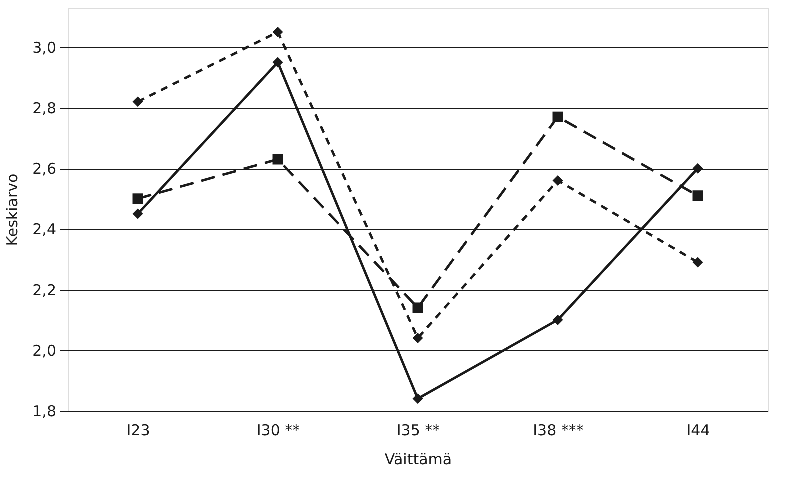 The image size is (799, 481). What do you see at coordinates (558, 431) in the screenshot?
I see `x-tick-label: I38 ***` at bounding box center [558, 431].